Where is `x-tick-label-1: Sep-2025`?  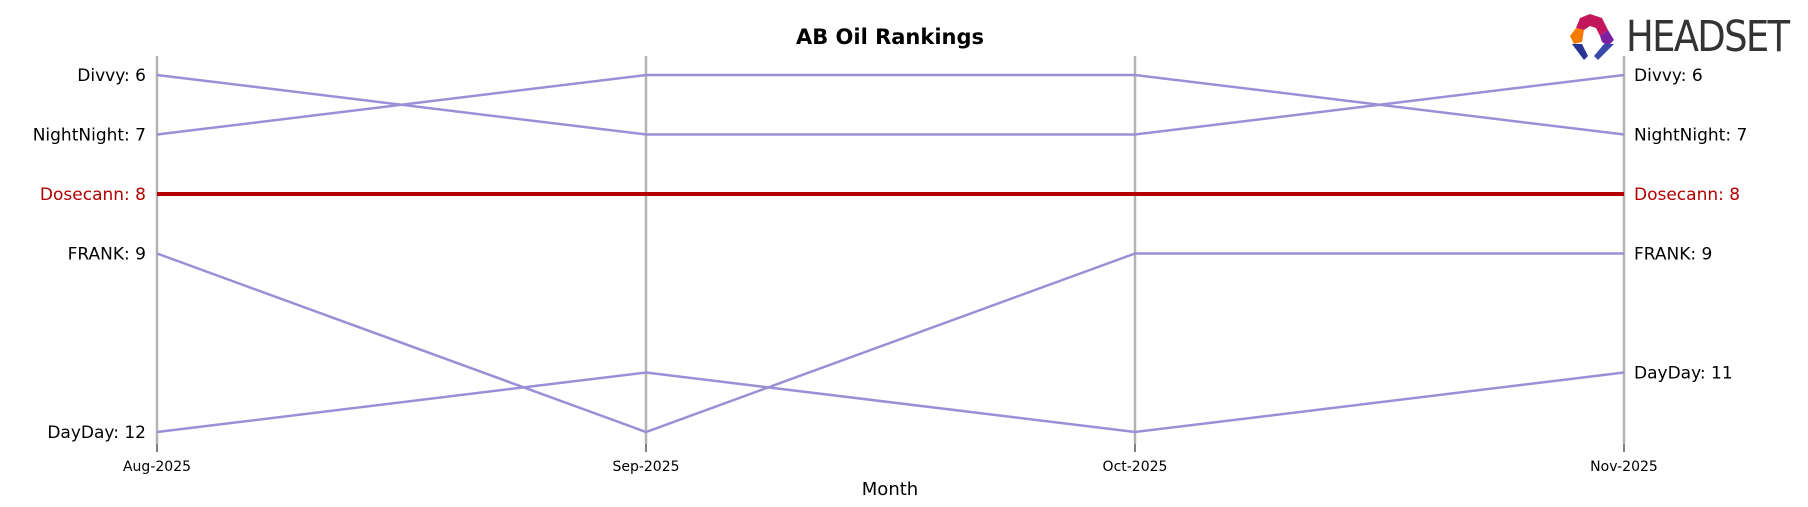 x-tick-label-1: Sep-2025 is located at coordinates (645, 467).